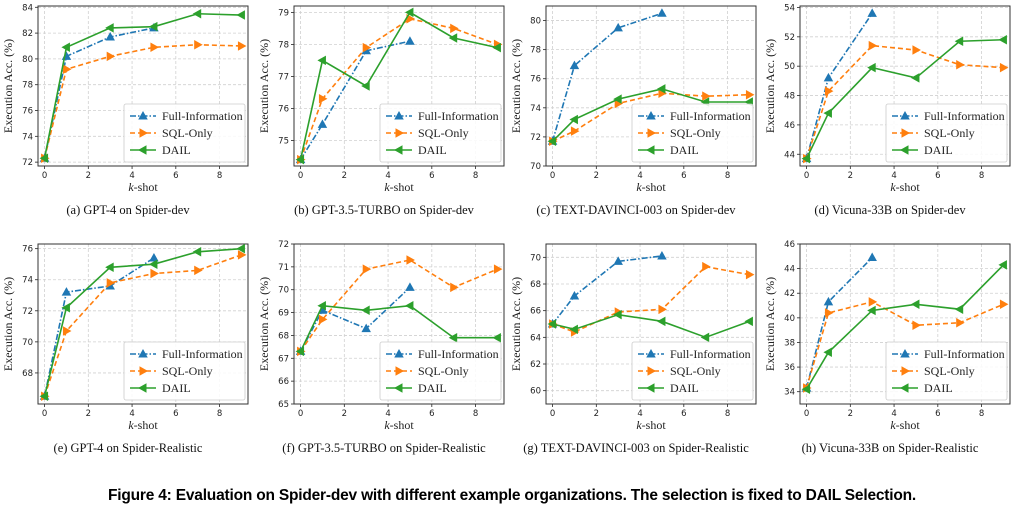 This screenshot has width=1024, height=515. I want to click on subfigure-caption: (b) GPT-3.5-TURBO on Spider-dev, so click(384, 210).